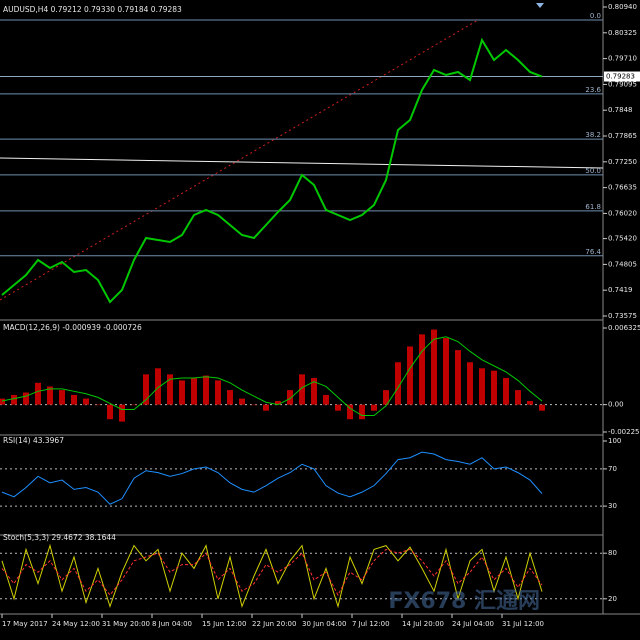 This screenshot has height=640, width=640. I want to click on y-tick-label: 0.74805, so click(622, 264).